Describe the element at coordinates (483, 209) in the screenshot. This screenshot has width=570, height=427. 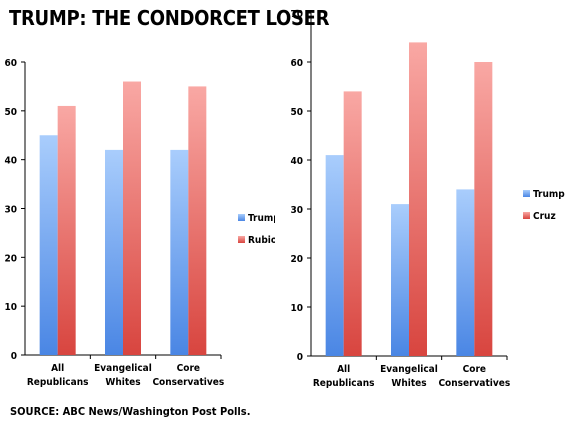
I see `bar-cruz-core` at that location.